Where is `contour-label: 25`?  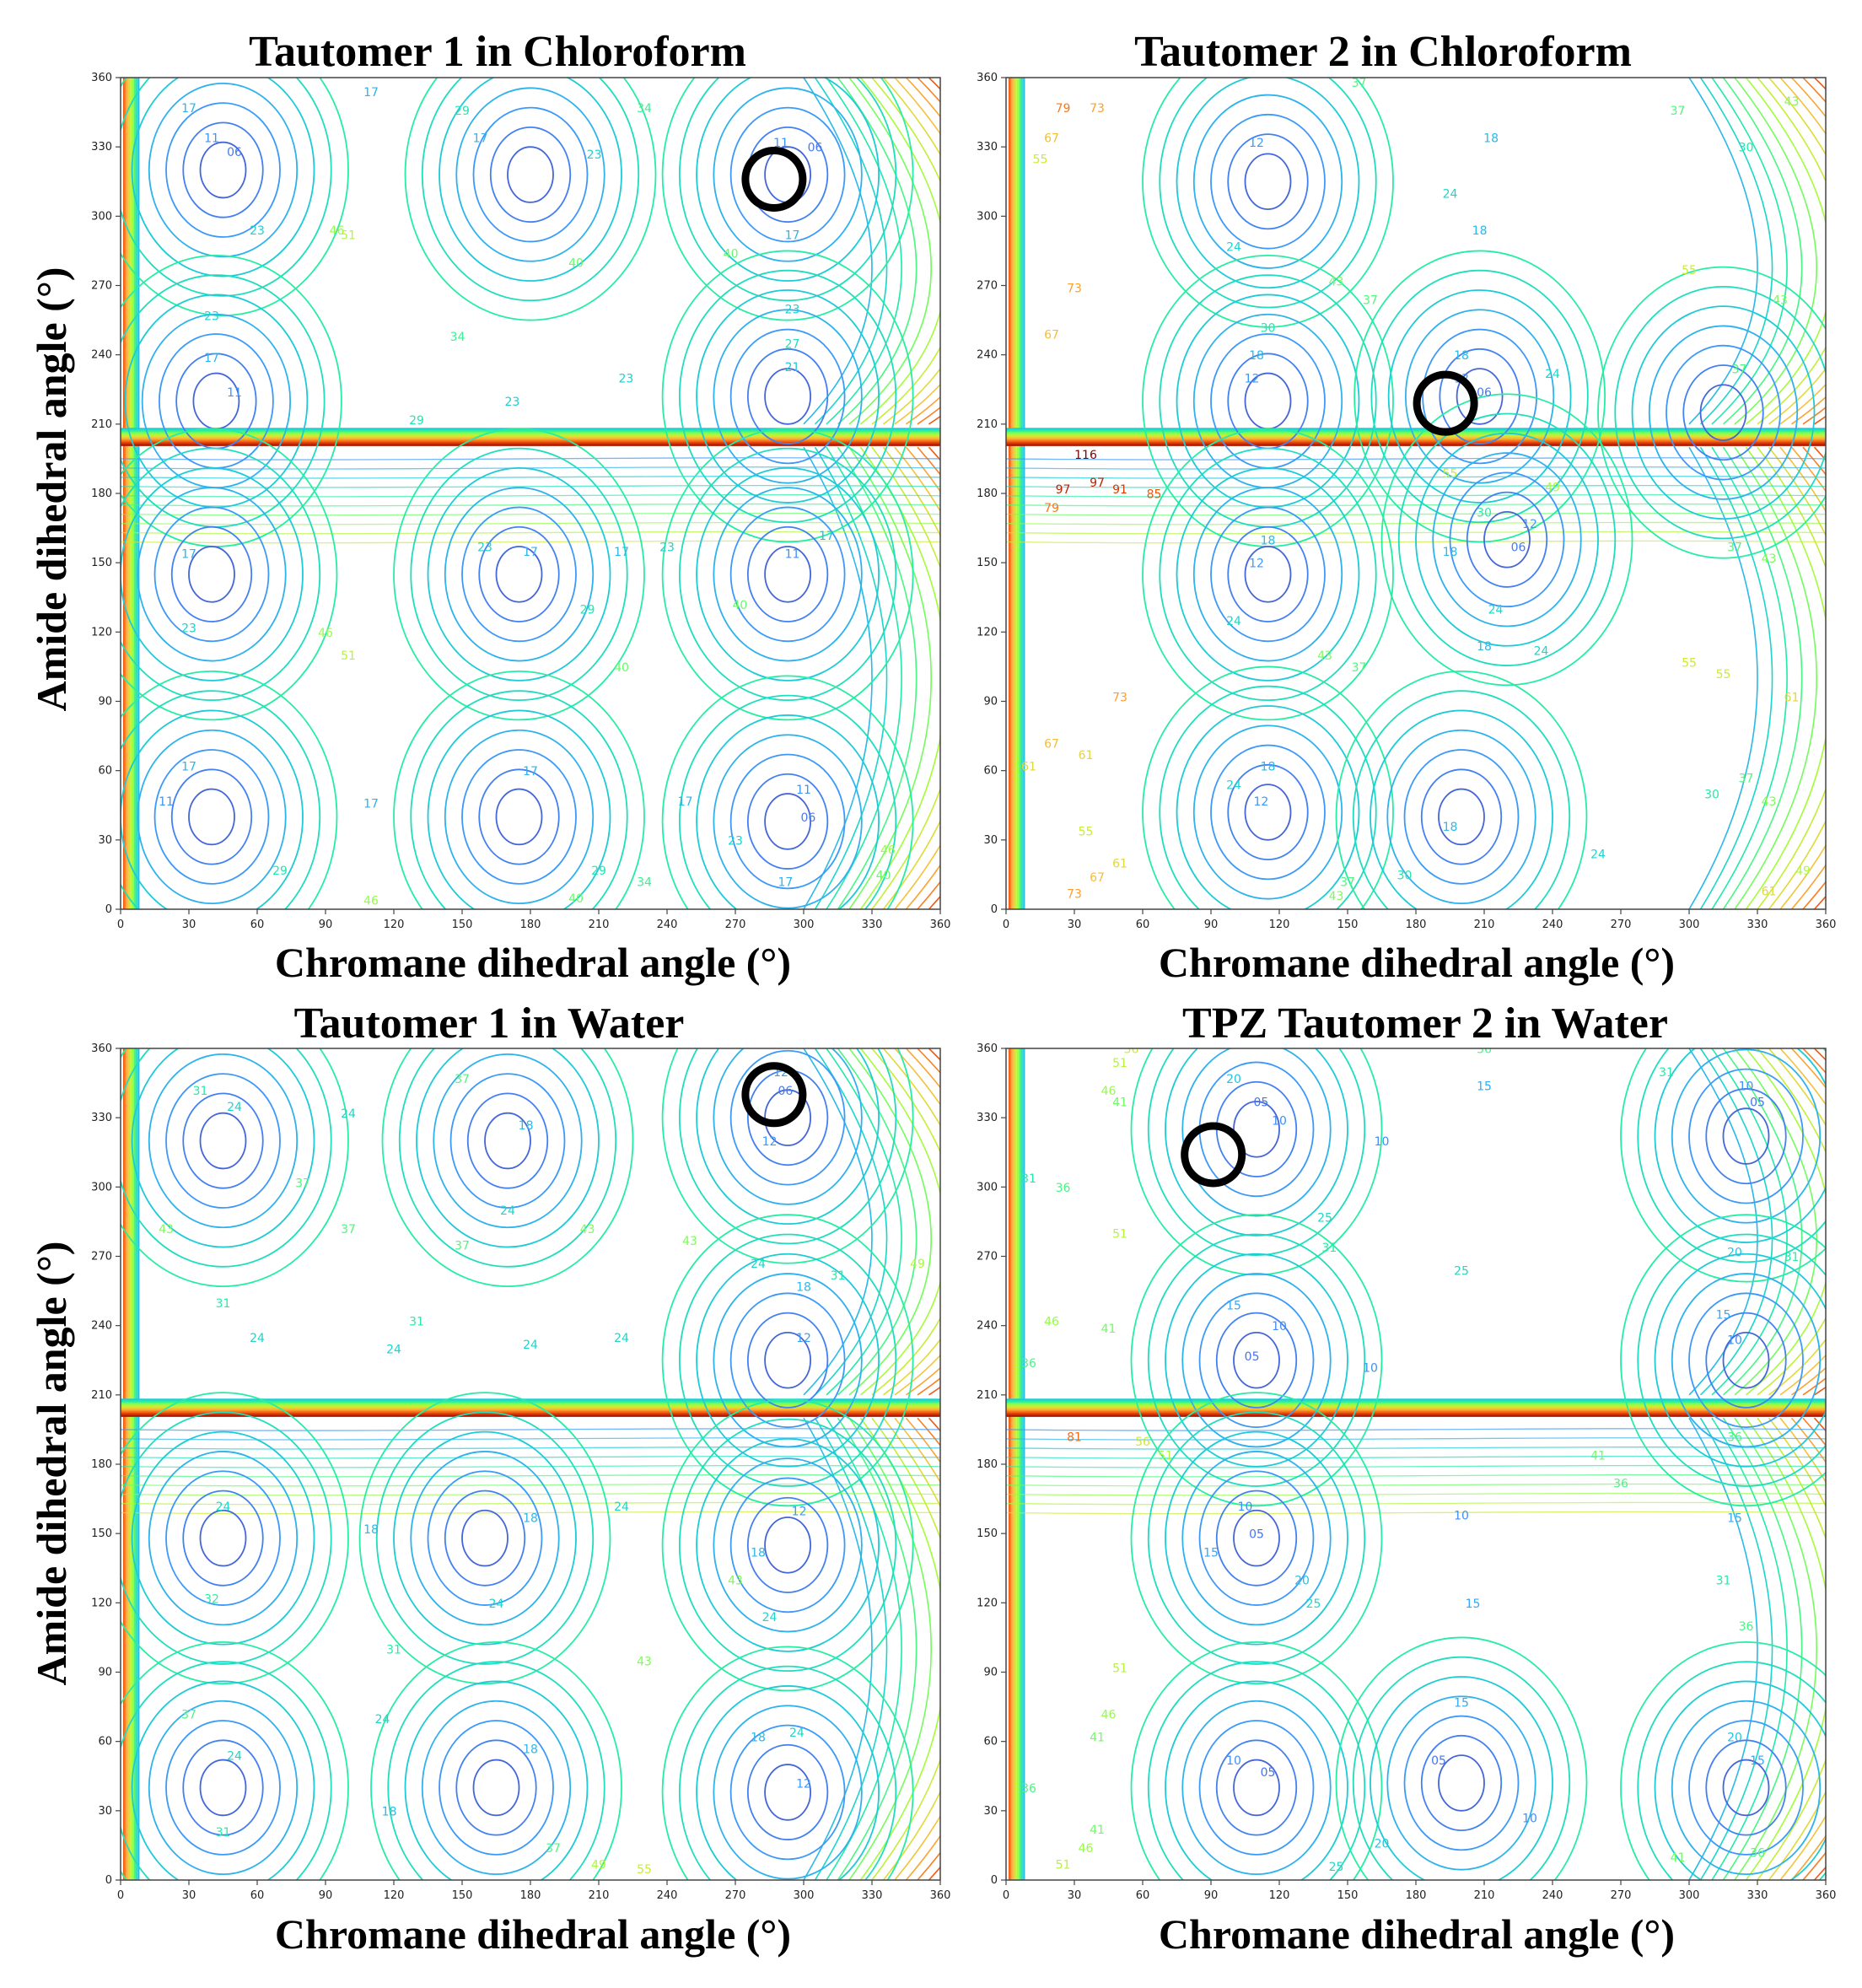 contour-label: 25 is located at coordinates (1324, 1218).